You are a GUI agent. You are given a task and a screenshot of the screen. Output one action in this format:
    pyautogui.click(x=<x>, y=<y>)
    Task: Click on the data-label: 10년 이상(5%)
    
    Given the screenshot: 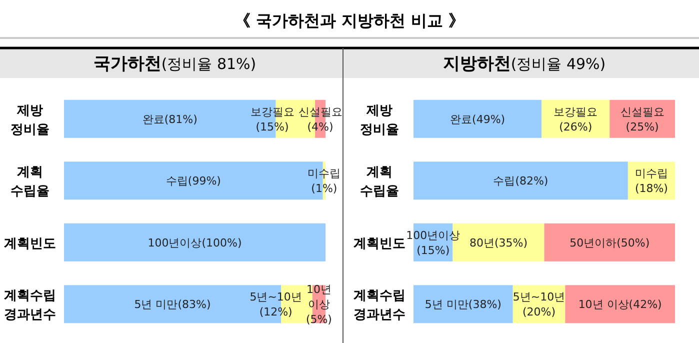 What is the action you would take?
    pyautogui.click(x=319, y=304)
    